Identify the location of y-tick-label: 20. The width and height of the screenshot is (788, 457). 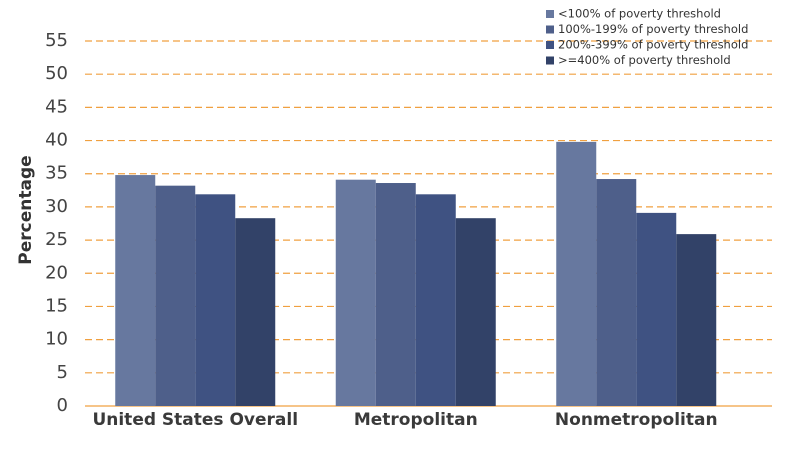
(56, 272).